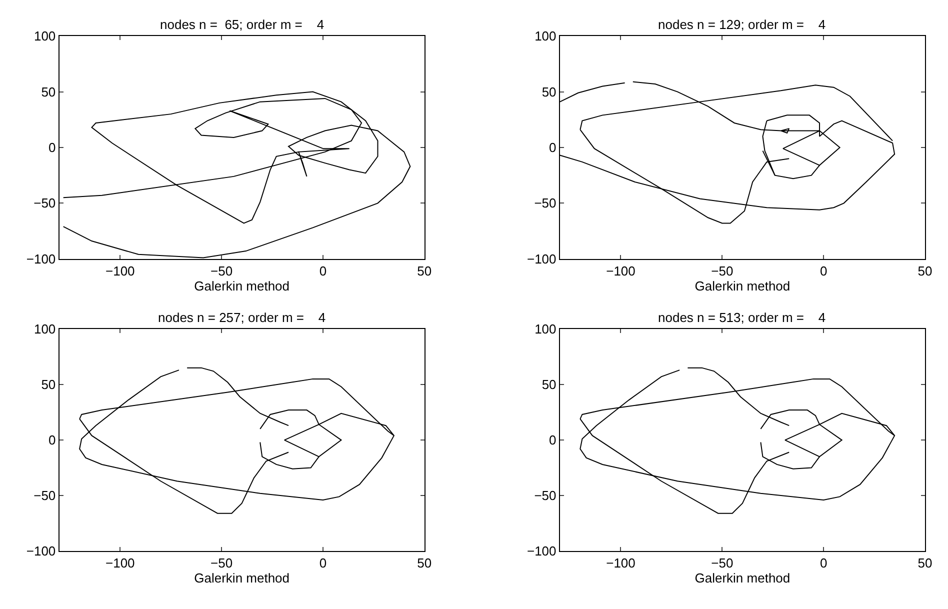  What do you see at coordinates (242, 317) in the screenshot?
I see `chart-title: nodes n = 257; order m = 4` at bounding box center [242, 317].